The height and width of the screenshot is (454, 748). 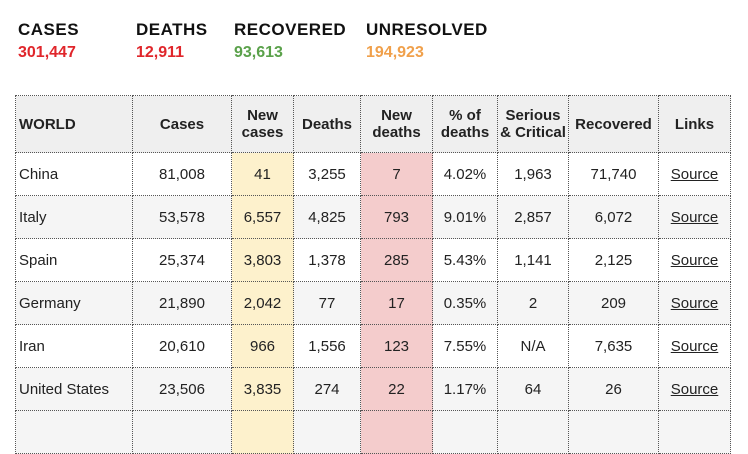 I want to click on cell--of-deaths: 5.43%, so click(x=465, y=260).